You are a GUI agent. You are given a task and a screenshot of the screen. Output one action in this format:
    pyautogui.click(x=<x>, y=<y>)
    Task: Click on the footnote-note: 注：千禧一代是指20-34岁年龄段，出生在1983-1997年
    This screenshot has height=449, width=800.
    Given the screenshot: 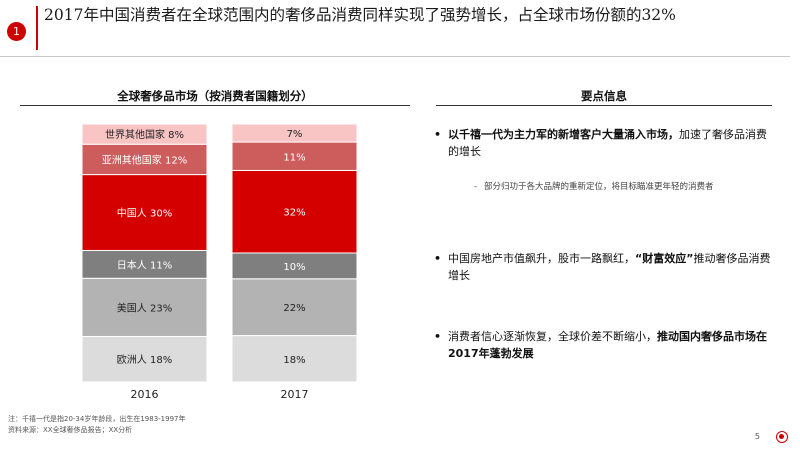 What is the action you would take?
    pyautogui.click(x=97, y=419)
    